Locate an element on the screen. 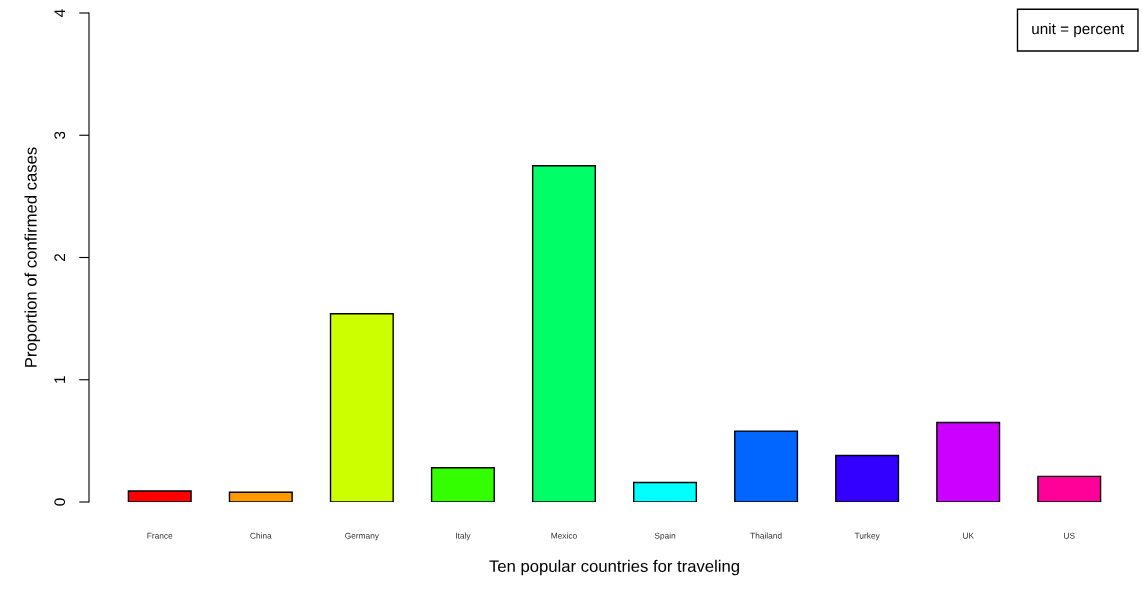  y-axis-title: Proportion of confirmed cases is located at coordinates (32, 257).